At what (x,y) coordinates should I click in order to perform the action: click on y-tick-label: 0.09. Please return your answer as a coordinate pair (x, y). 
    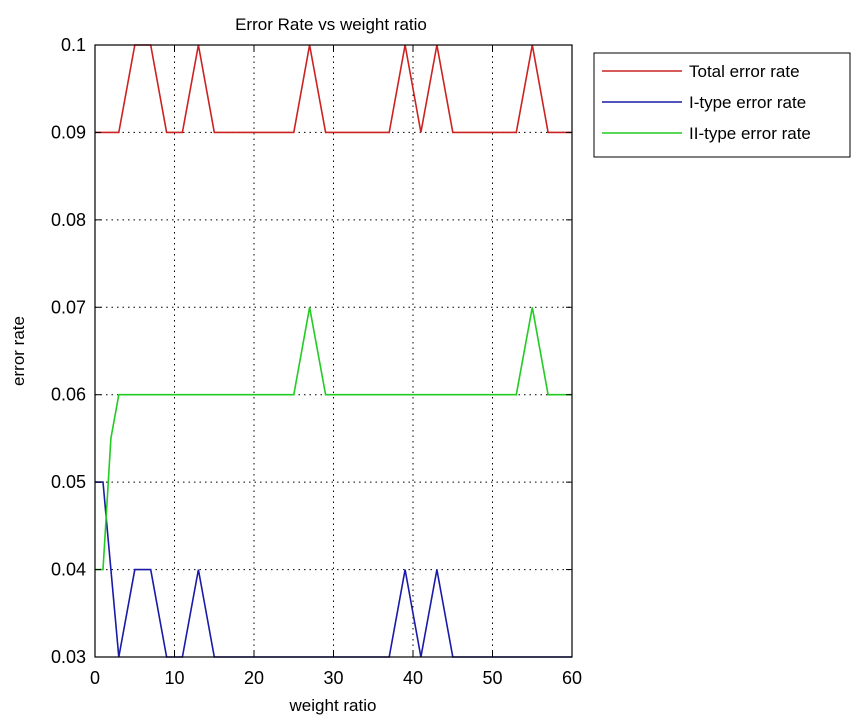
    Looking at the image, I should click on (68, 132).